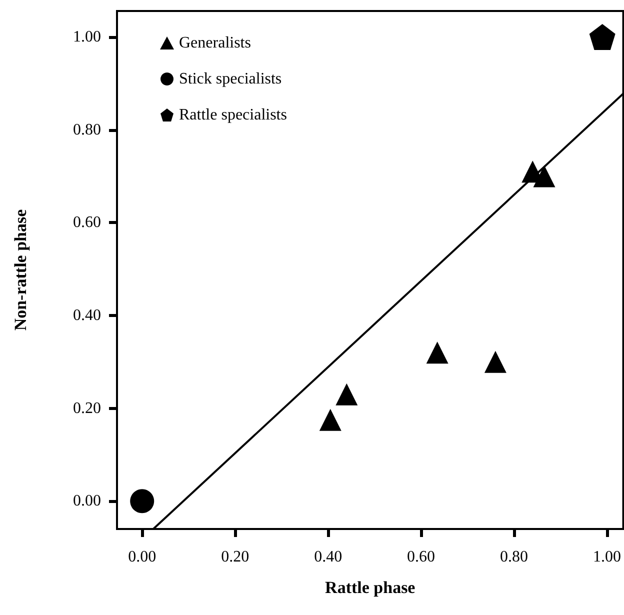 This screenshot has width=624, height=615. What do you see at coordinates (20, 269) in the screenshot?
I see `y-axis-title: Non-rattle phase` at bounding box center [20, 269].